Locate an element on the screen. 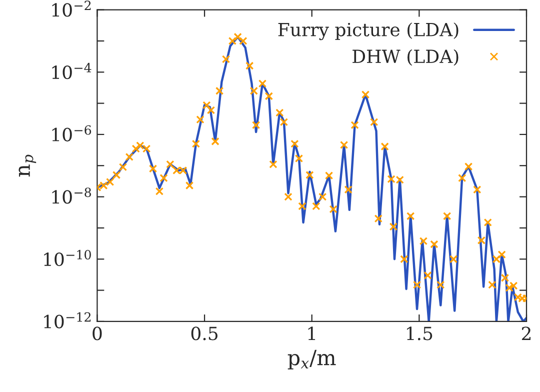  y-tick-label: 10$^{−2}$ is located at coordinates (71, 8).